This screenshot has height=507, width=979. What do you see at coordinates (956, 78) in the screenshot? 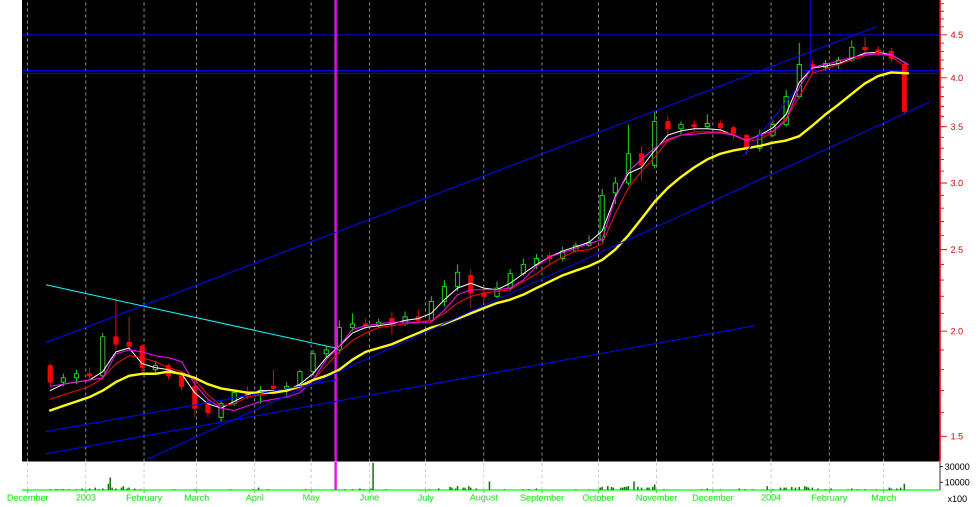
I see `y-tick-label: 4.0` at bounding box center [956, 78].